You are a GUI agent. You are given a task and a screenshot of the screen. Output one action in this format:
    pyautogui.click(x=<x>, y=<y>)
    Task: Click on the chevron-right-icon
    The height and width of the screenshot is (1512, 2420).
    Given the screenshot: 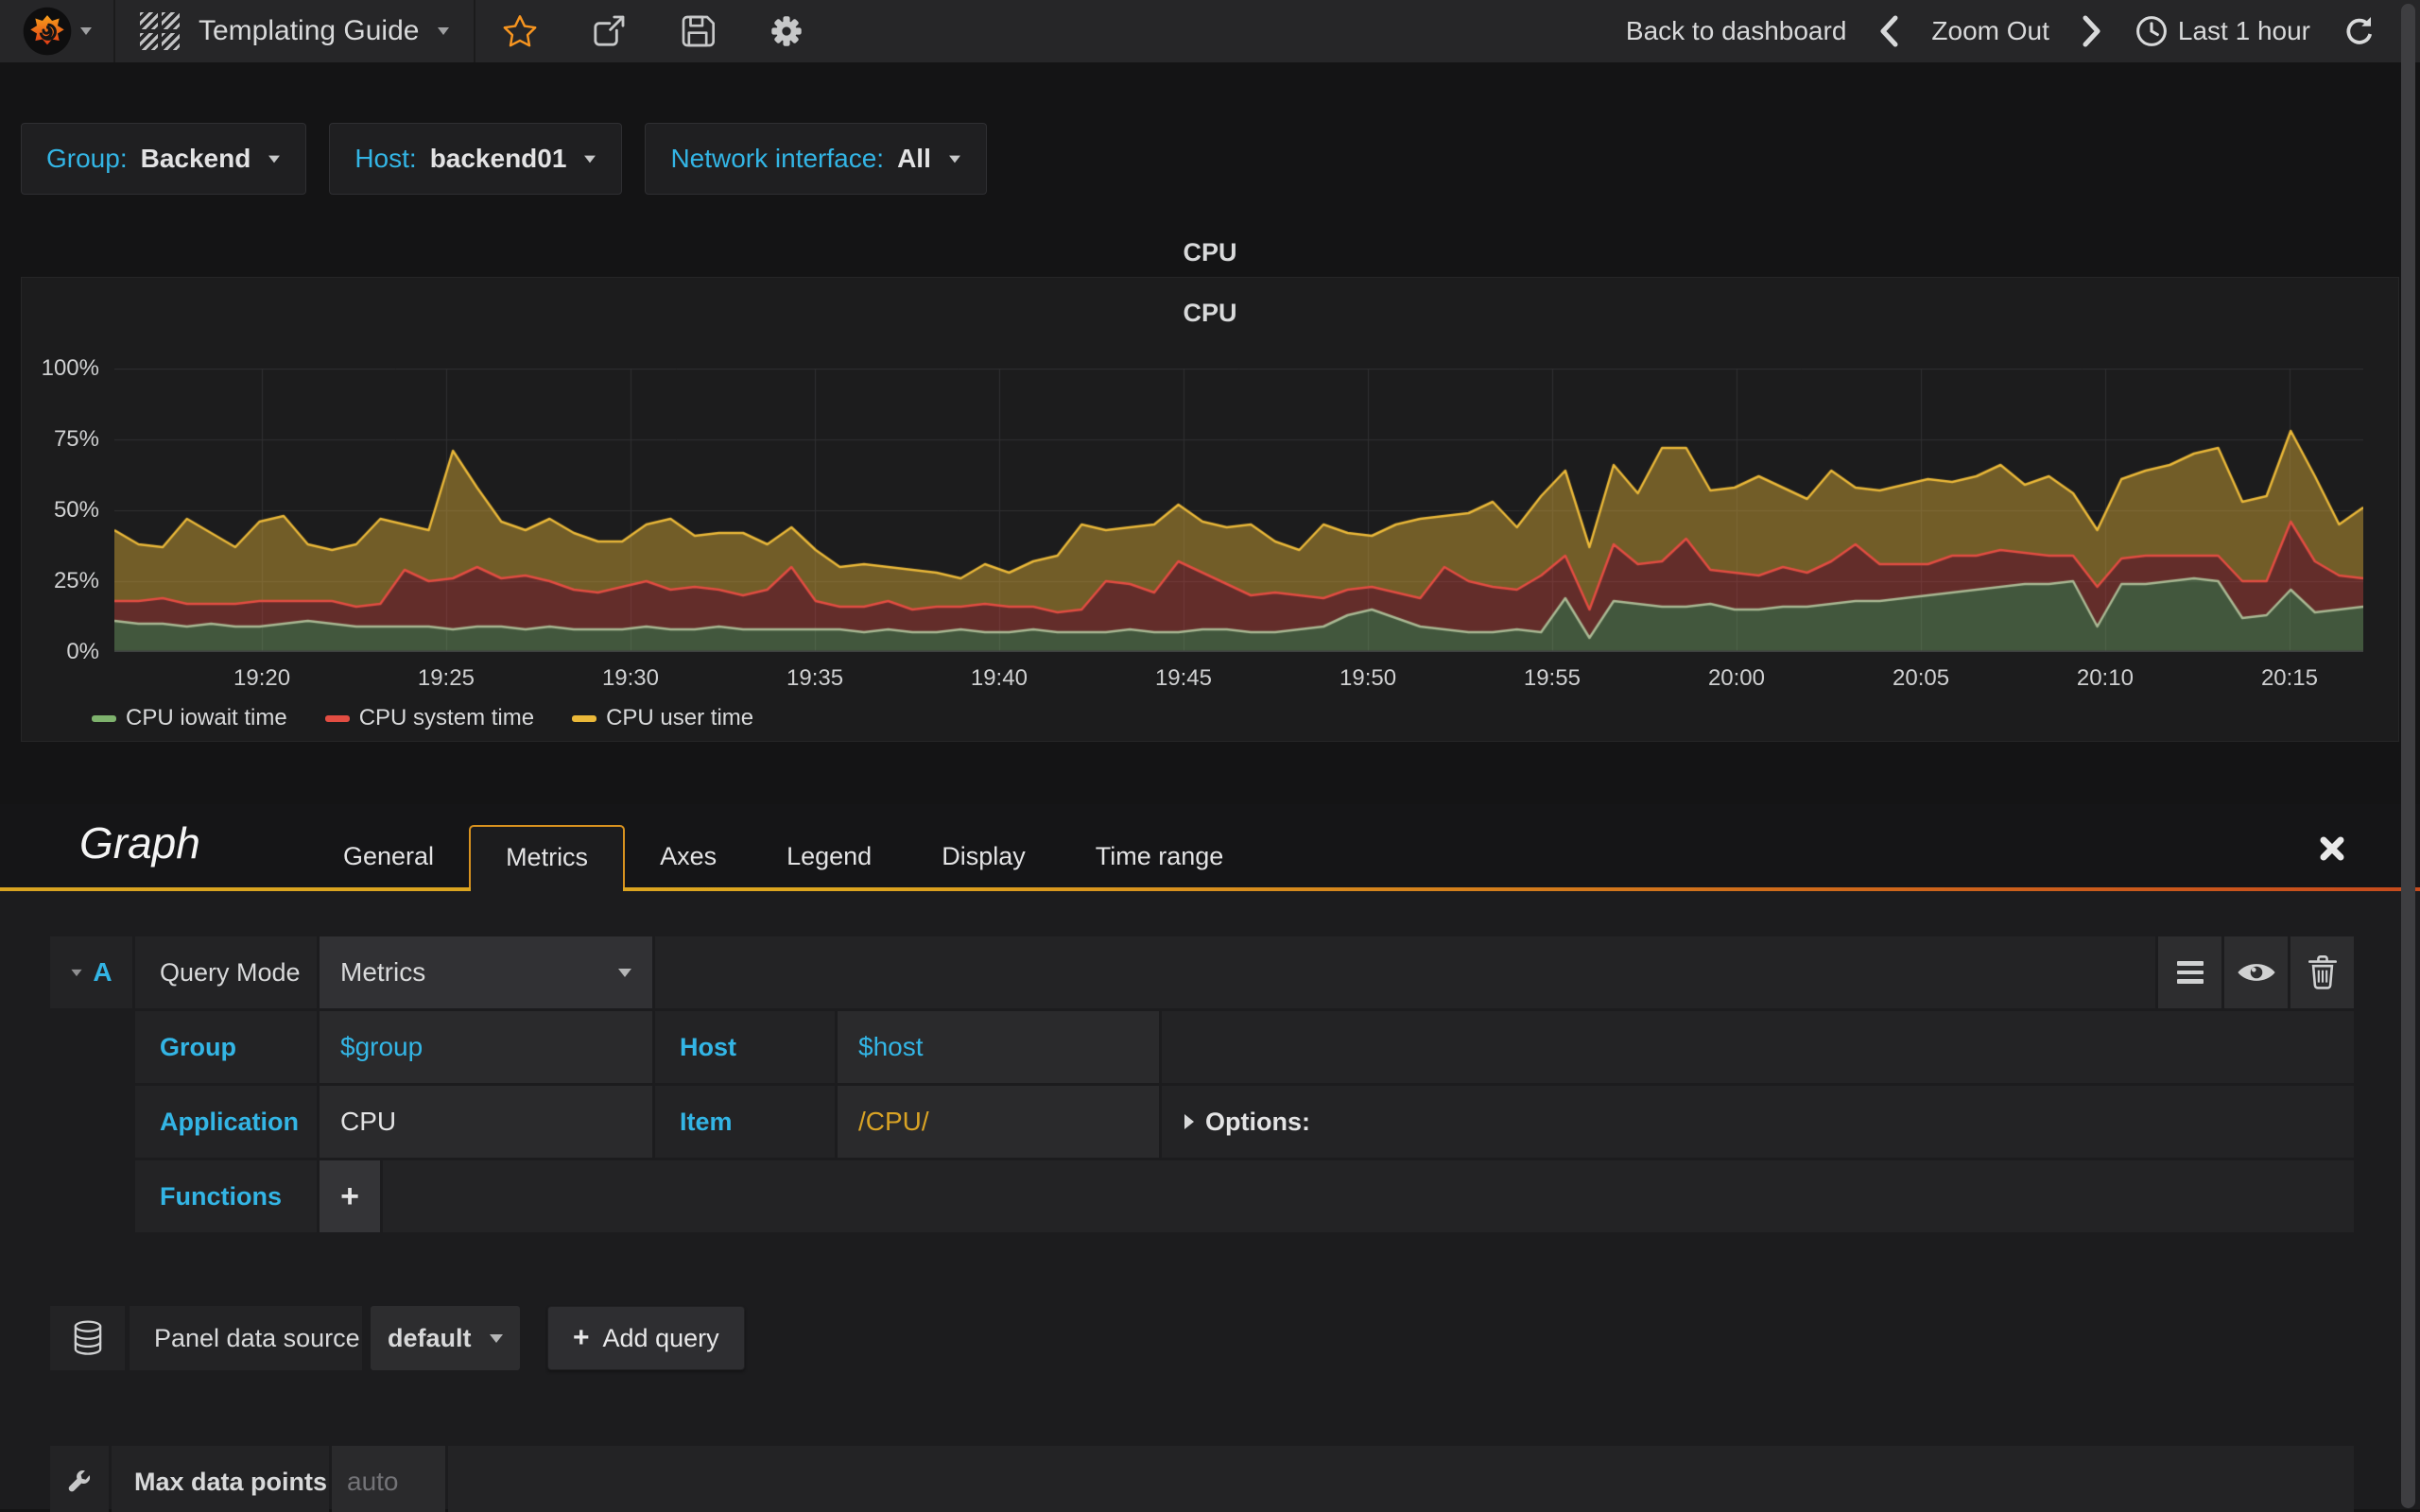 What is the action you would take?
    pyautogui.click(x=1189, y=1121)
    